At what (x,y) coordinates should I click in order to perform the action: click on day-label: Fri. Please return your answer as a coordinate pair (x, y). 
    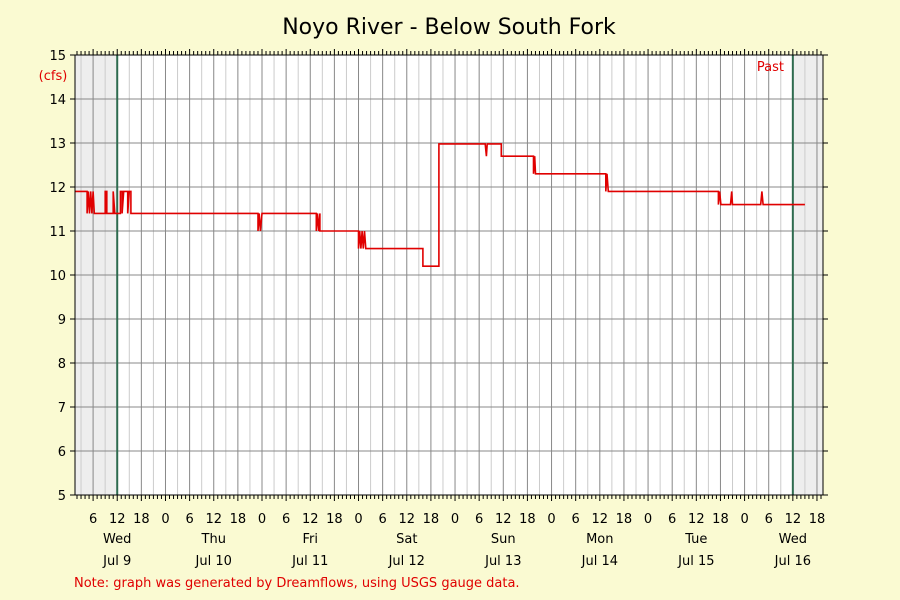
    Looking at the image, I should click on (311, 539).